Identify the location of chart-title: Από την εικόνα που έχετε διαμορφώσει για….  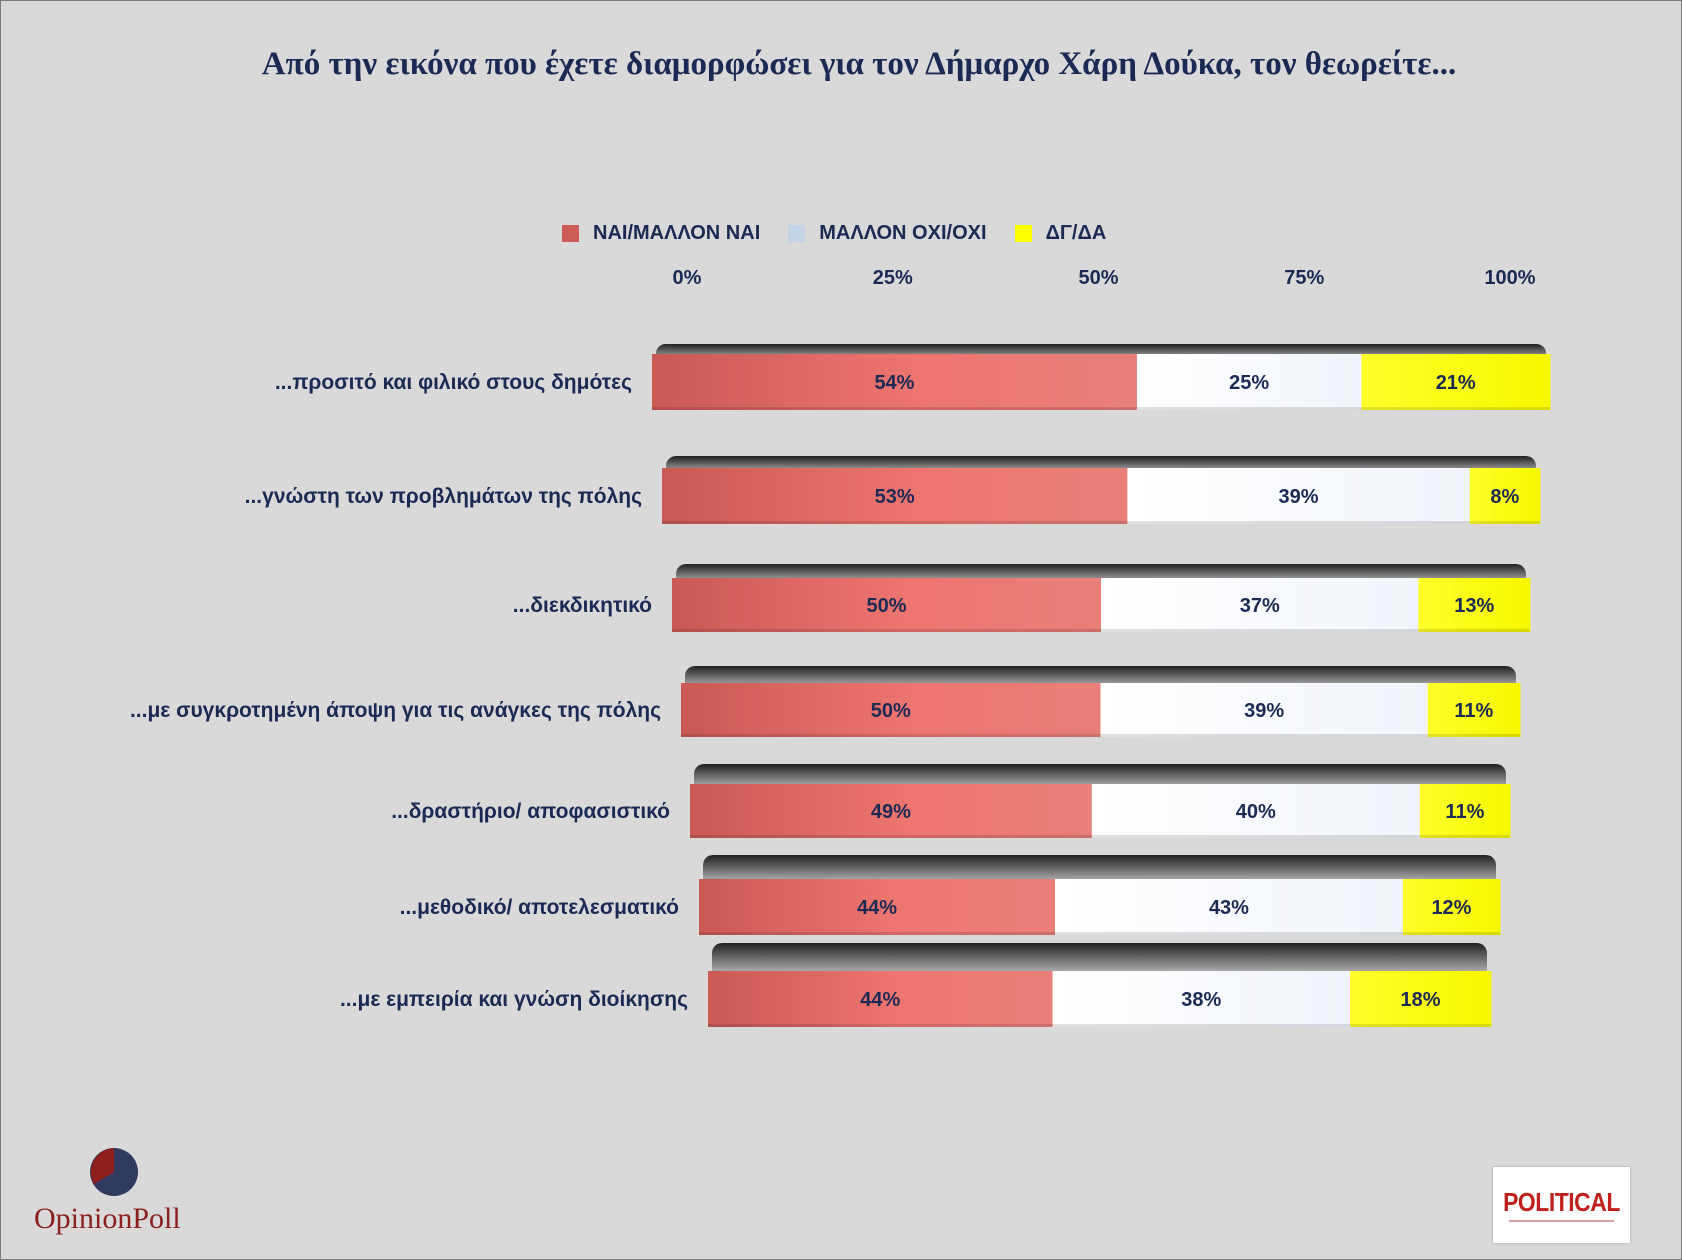
(859, 64).